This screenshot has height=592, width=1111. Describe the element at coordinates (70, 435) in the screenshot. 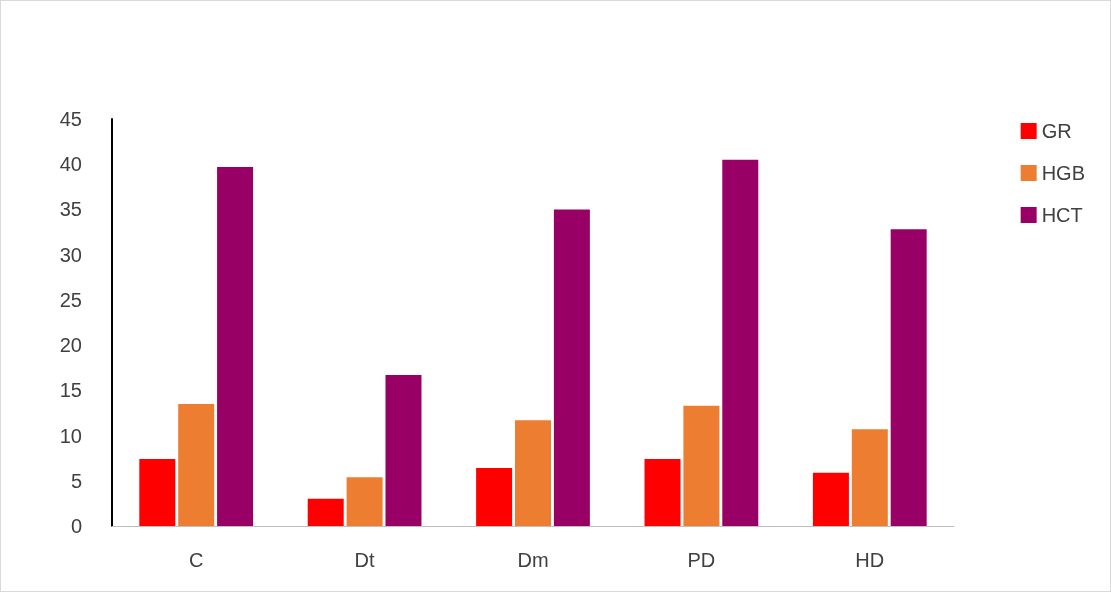

I see `y-tick-label: 10` at that location.